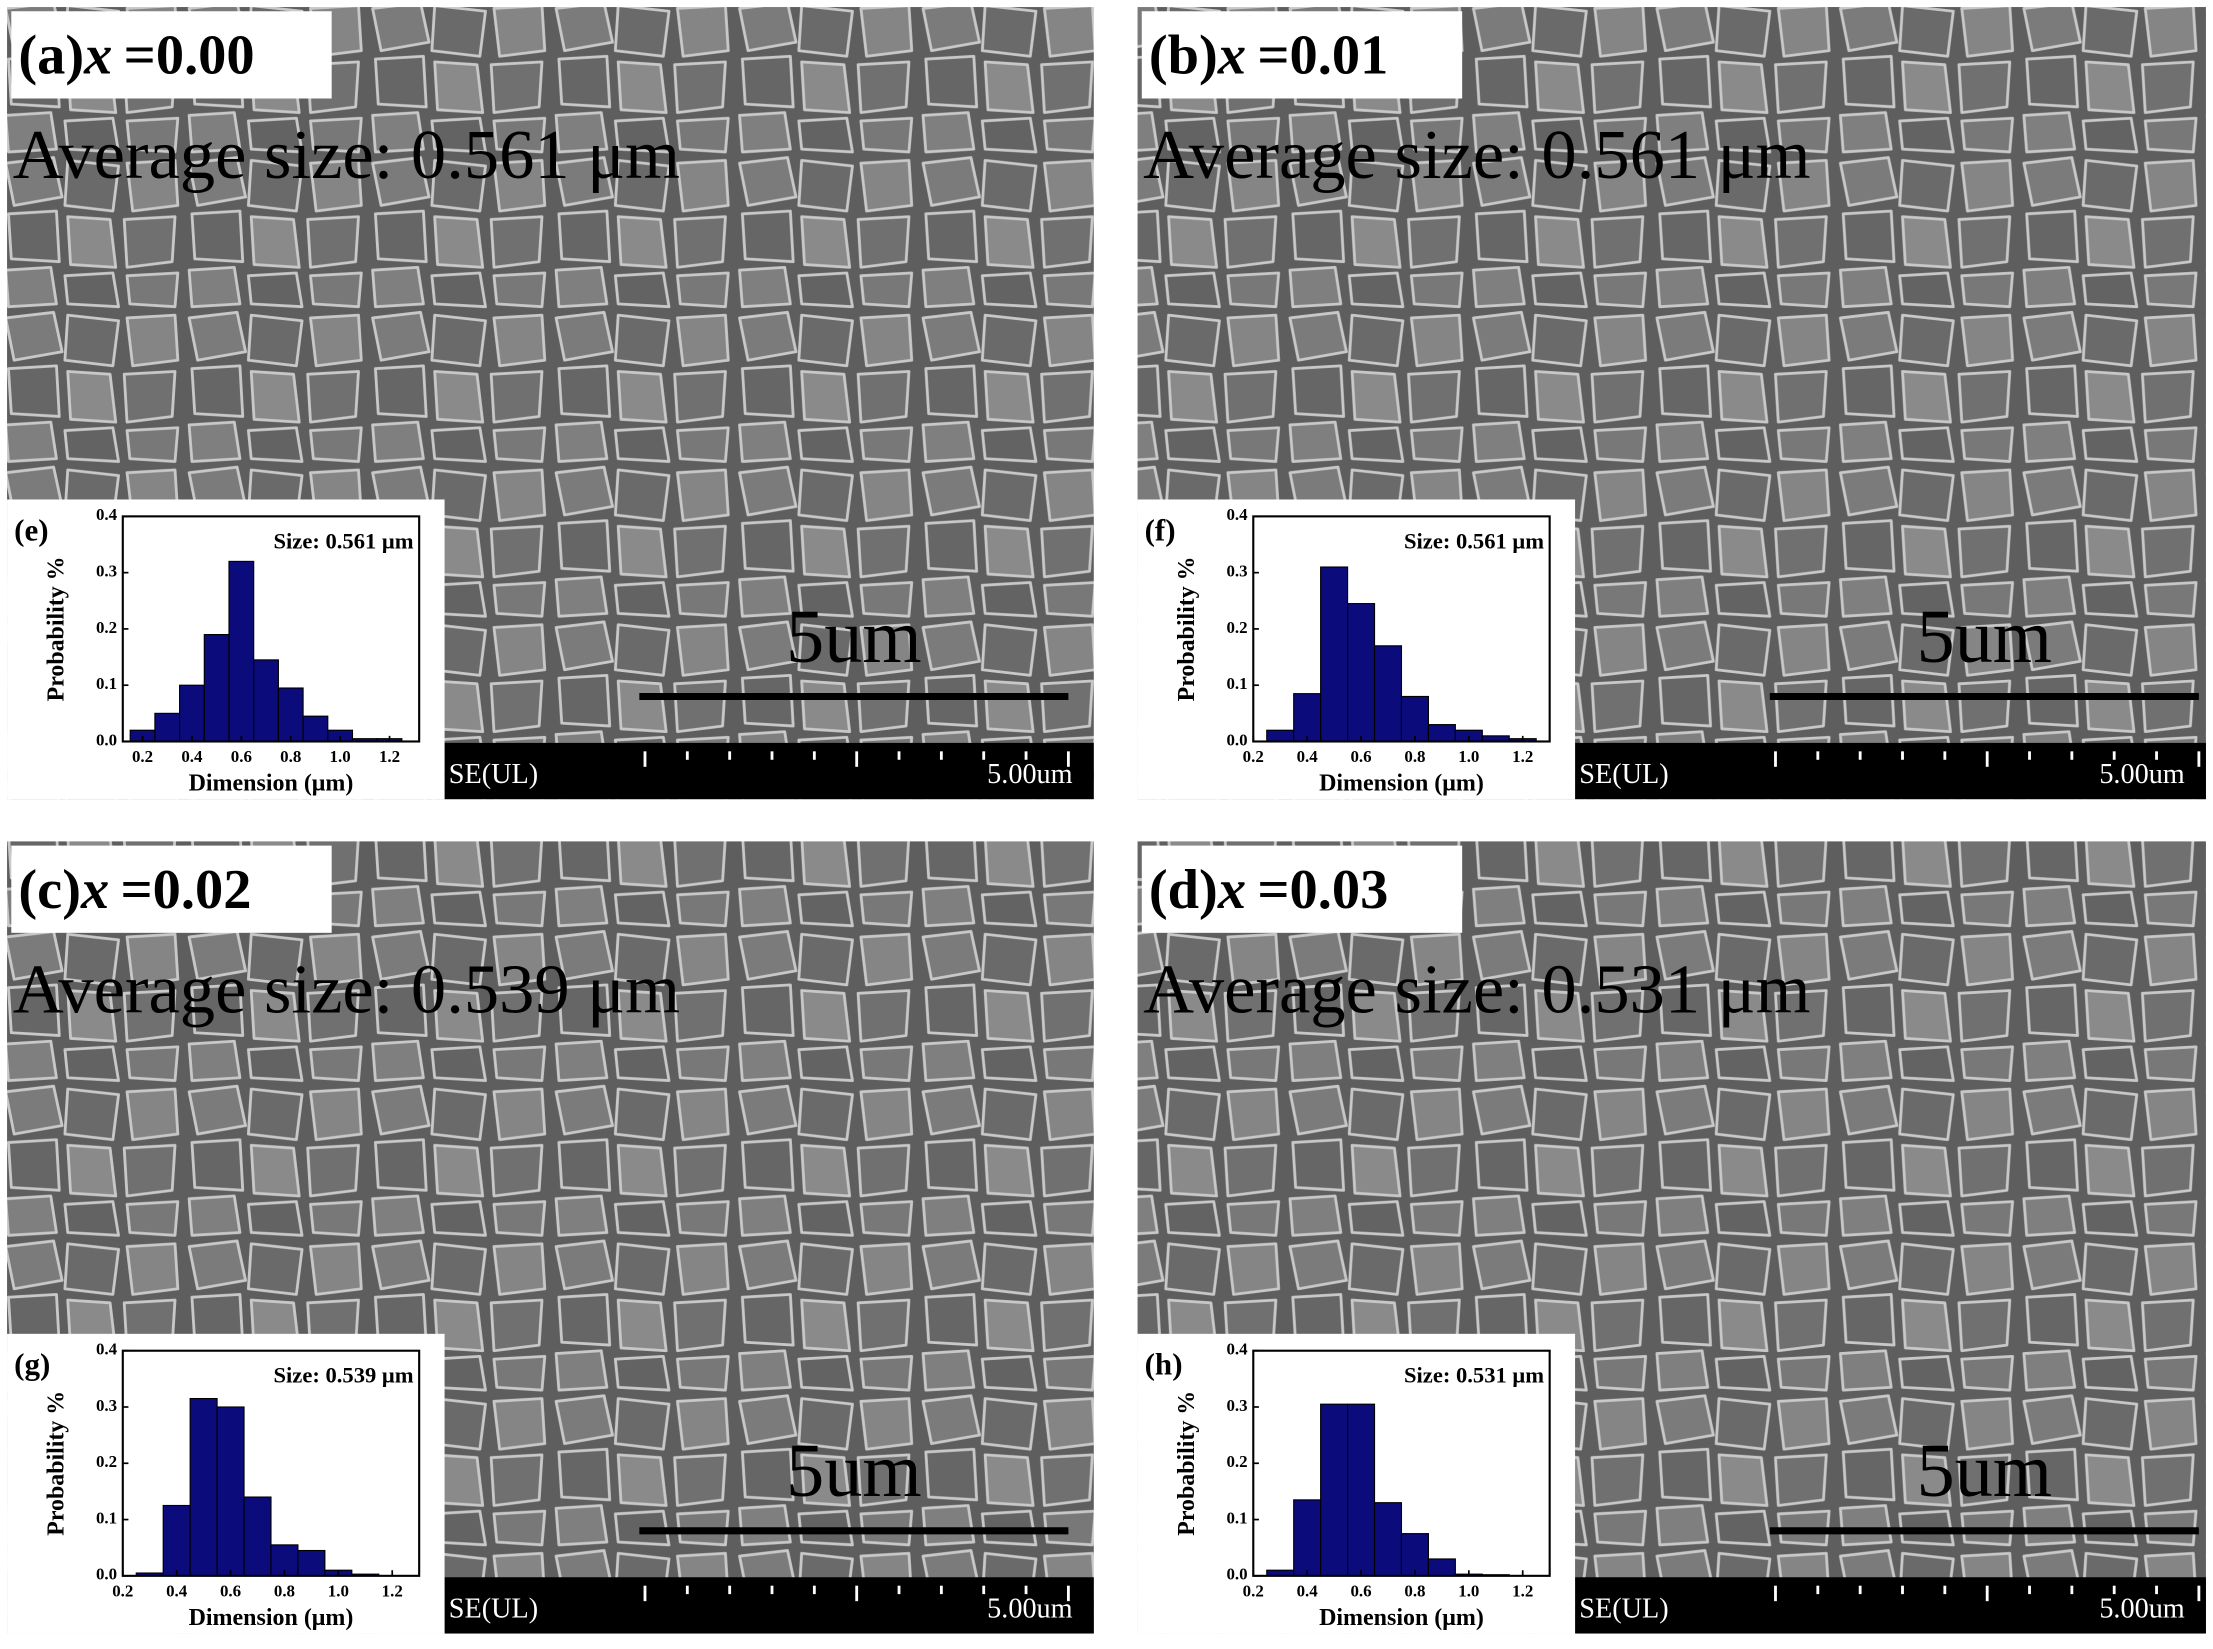 Image resolution: width=2213 pixels, height=1649 pixels. I want to click on panel-label: (c)x =0.02, so click(134, 890).